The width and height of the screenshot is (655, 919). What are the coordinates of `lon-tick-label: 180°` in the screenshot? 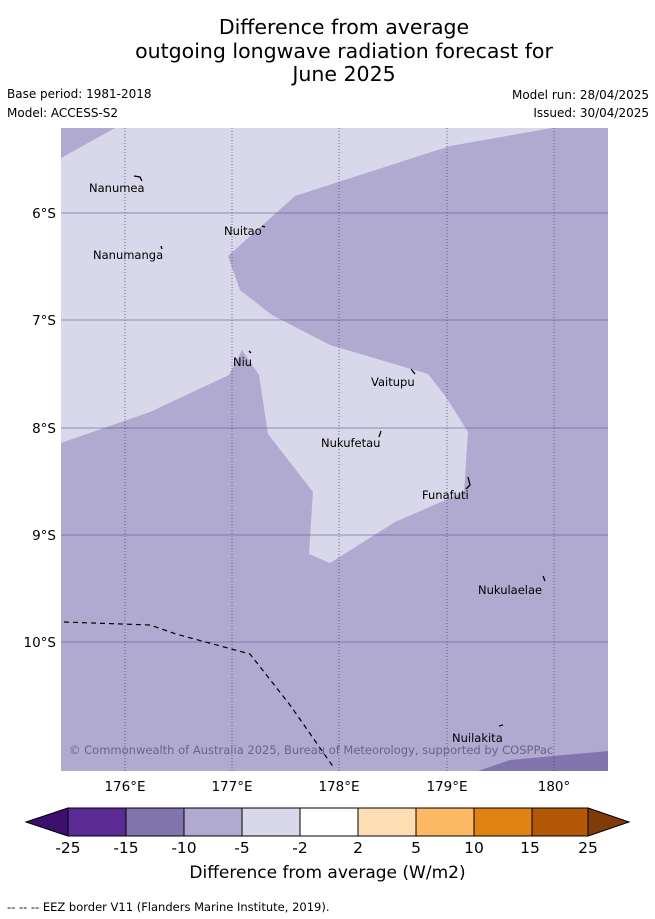 It's located at (554, 787).